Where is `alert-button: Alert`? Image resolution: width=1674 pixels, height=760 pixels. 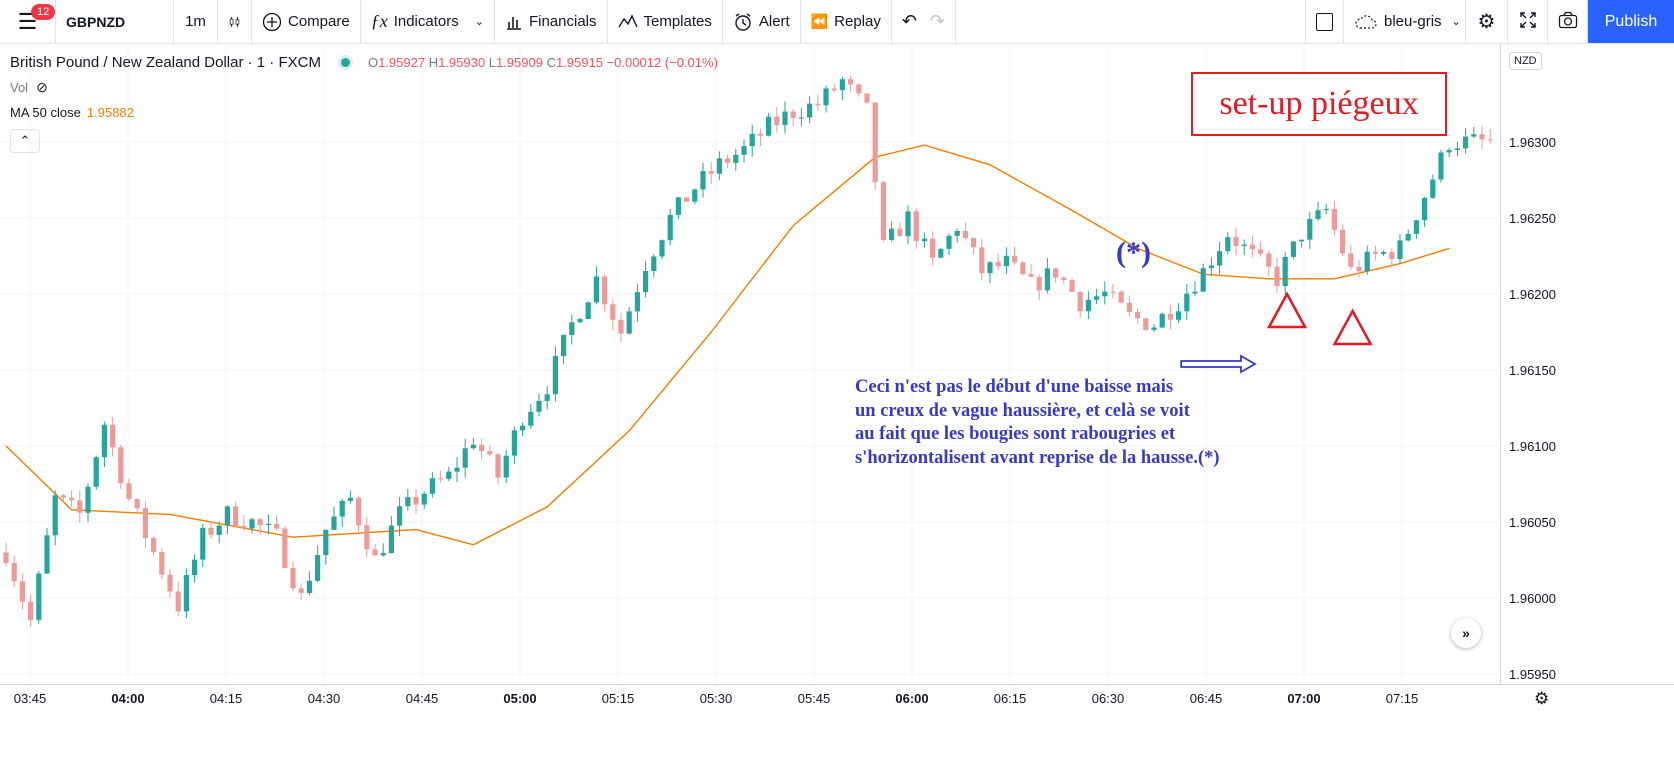 alert-button: Alert is located at coordinates (762, 21).